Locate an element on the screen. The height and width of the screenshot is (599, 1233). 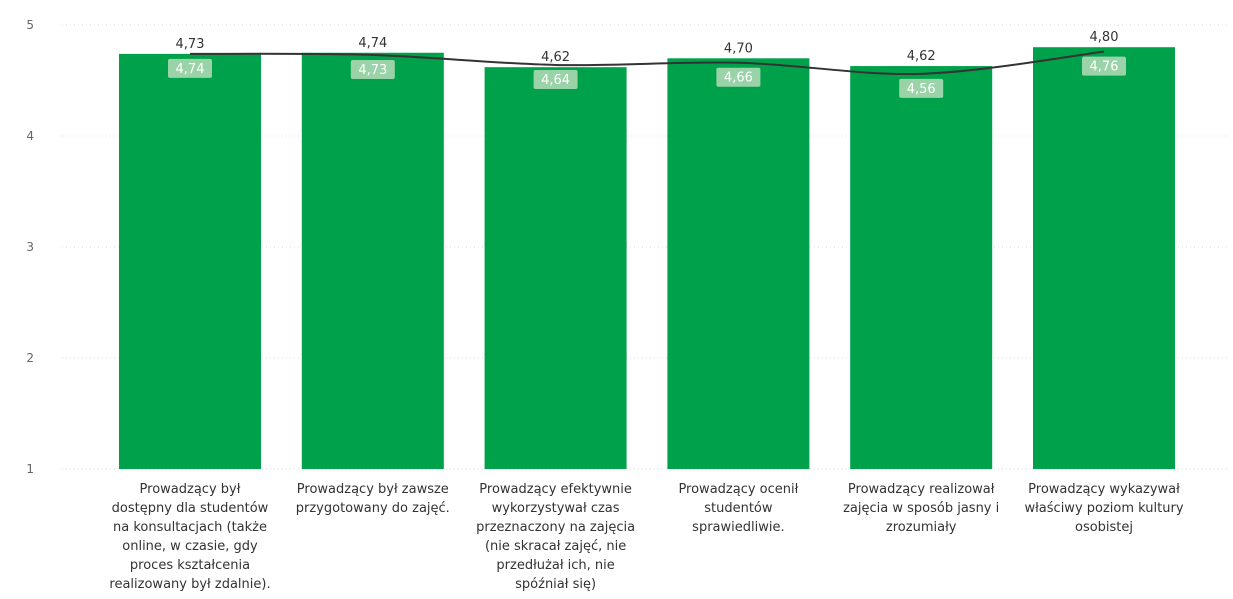
y-tick-label: 5 is located at coordinates (30, 25).